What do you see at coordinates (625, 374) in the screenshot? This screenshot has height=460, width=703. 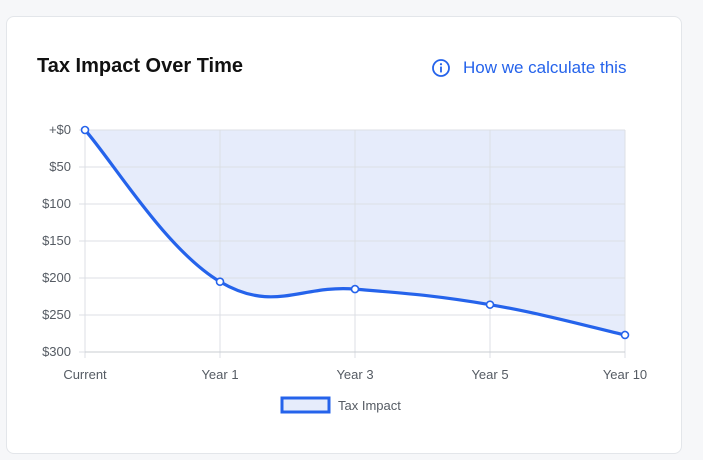 I see `x-tick-label: Year 10` at bounding box center [625, 374].